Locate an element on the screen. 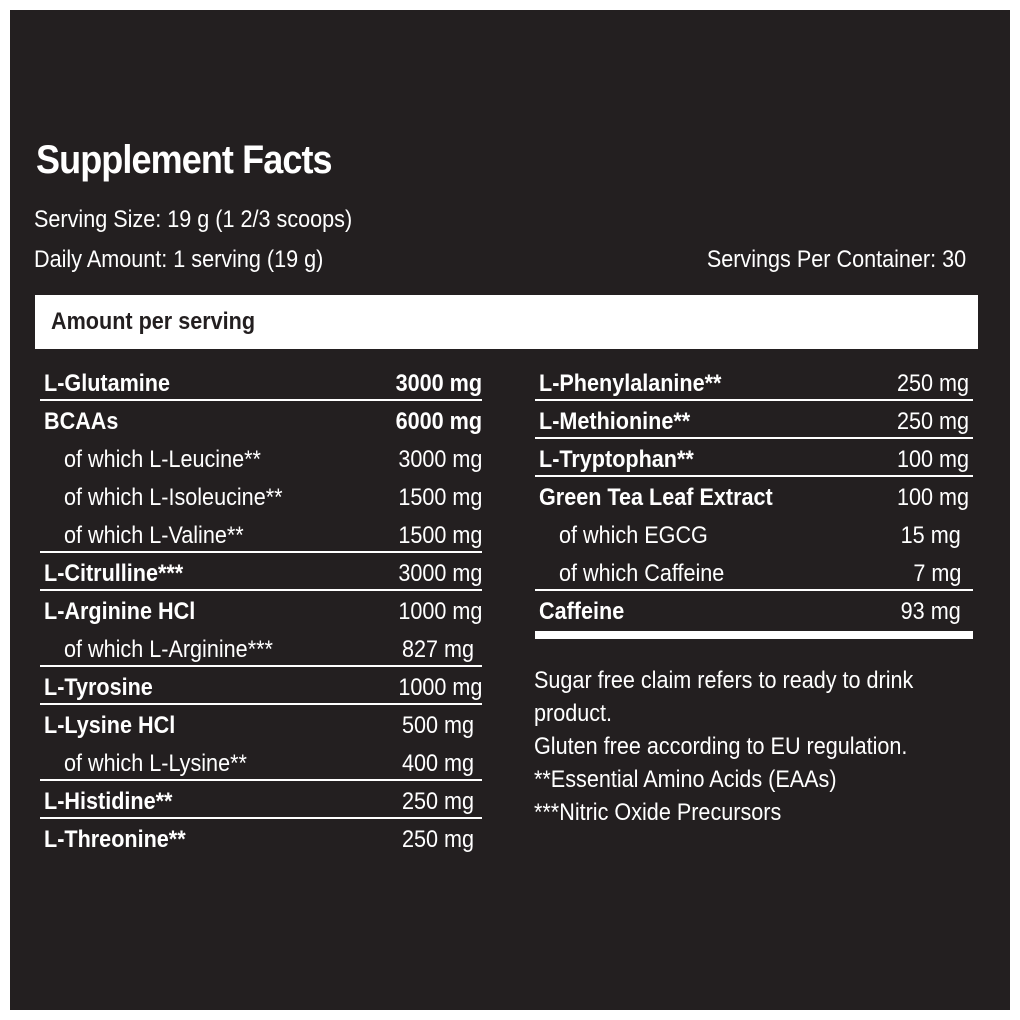 This screenshot has height=1020, width=1020. nutrient-row: of which L-Leucine** 3000 mg is located at coordinates (261, 458).